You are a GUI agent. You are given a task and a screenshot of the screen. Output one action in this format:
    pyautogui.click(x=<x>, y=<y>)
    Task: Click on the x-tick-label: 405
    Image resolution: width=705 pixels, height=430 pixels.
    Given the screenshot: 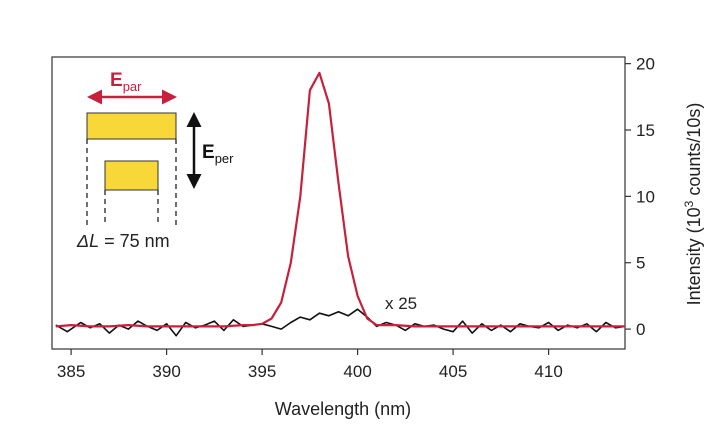 What is the action you would take?
    pyautogui.click(x=453, y=371)
    